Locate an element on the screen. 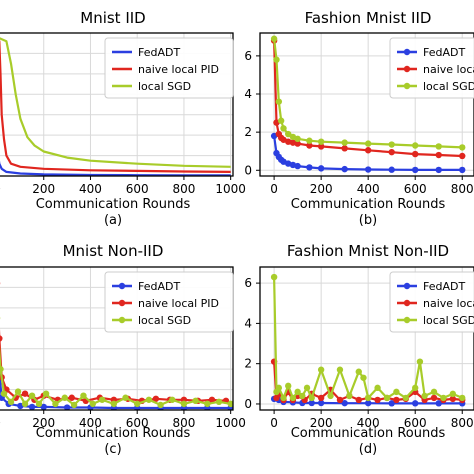 The height and width of the screenshot is (474, 474). x-tick-label: 0 is located at coordinates (0, 189).